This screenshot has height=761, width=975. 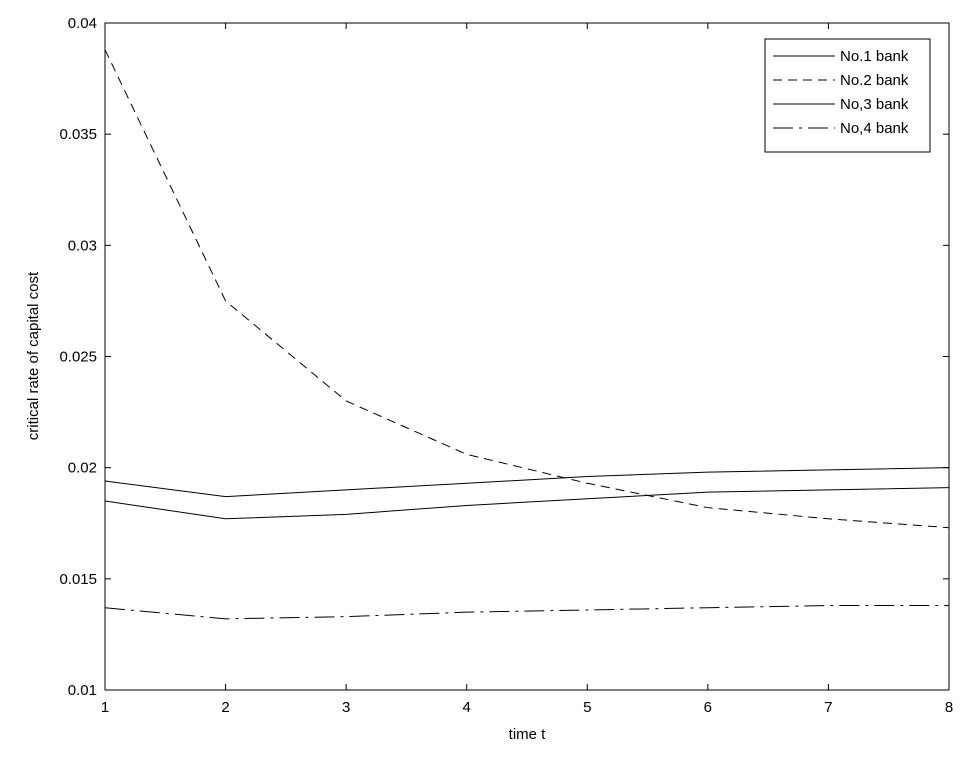 I want to click on x-tick-label: 5, so click(x=587, y=707).